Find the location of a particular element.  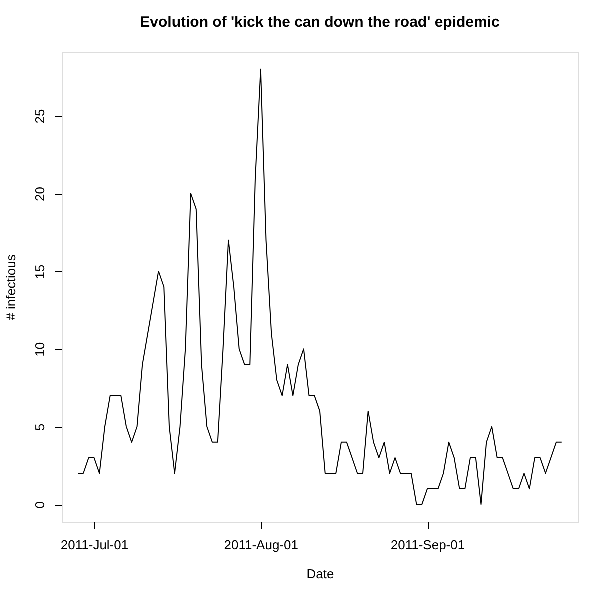

y-tick-label: 5 is located at coordinates (40, 427).